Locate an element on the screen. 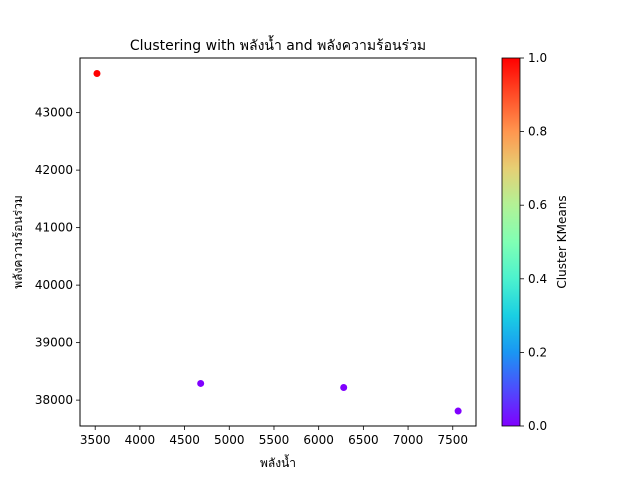 The width and height of the screenshot is (640, 480). x-tick-label: 5500 is located at coordinates (274, 440).